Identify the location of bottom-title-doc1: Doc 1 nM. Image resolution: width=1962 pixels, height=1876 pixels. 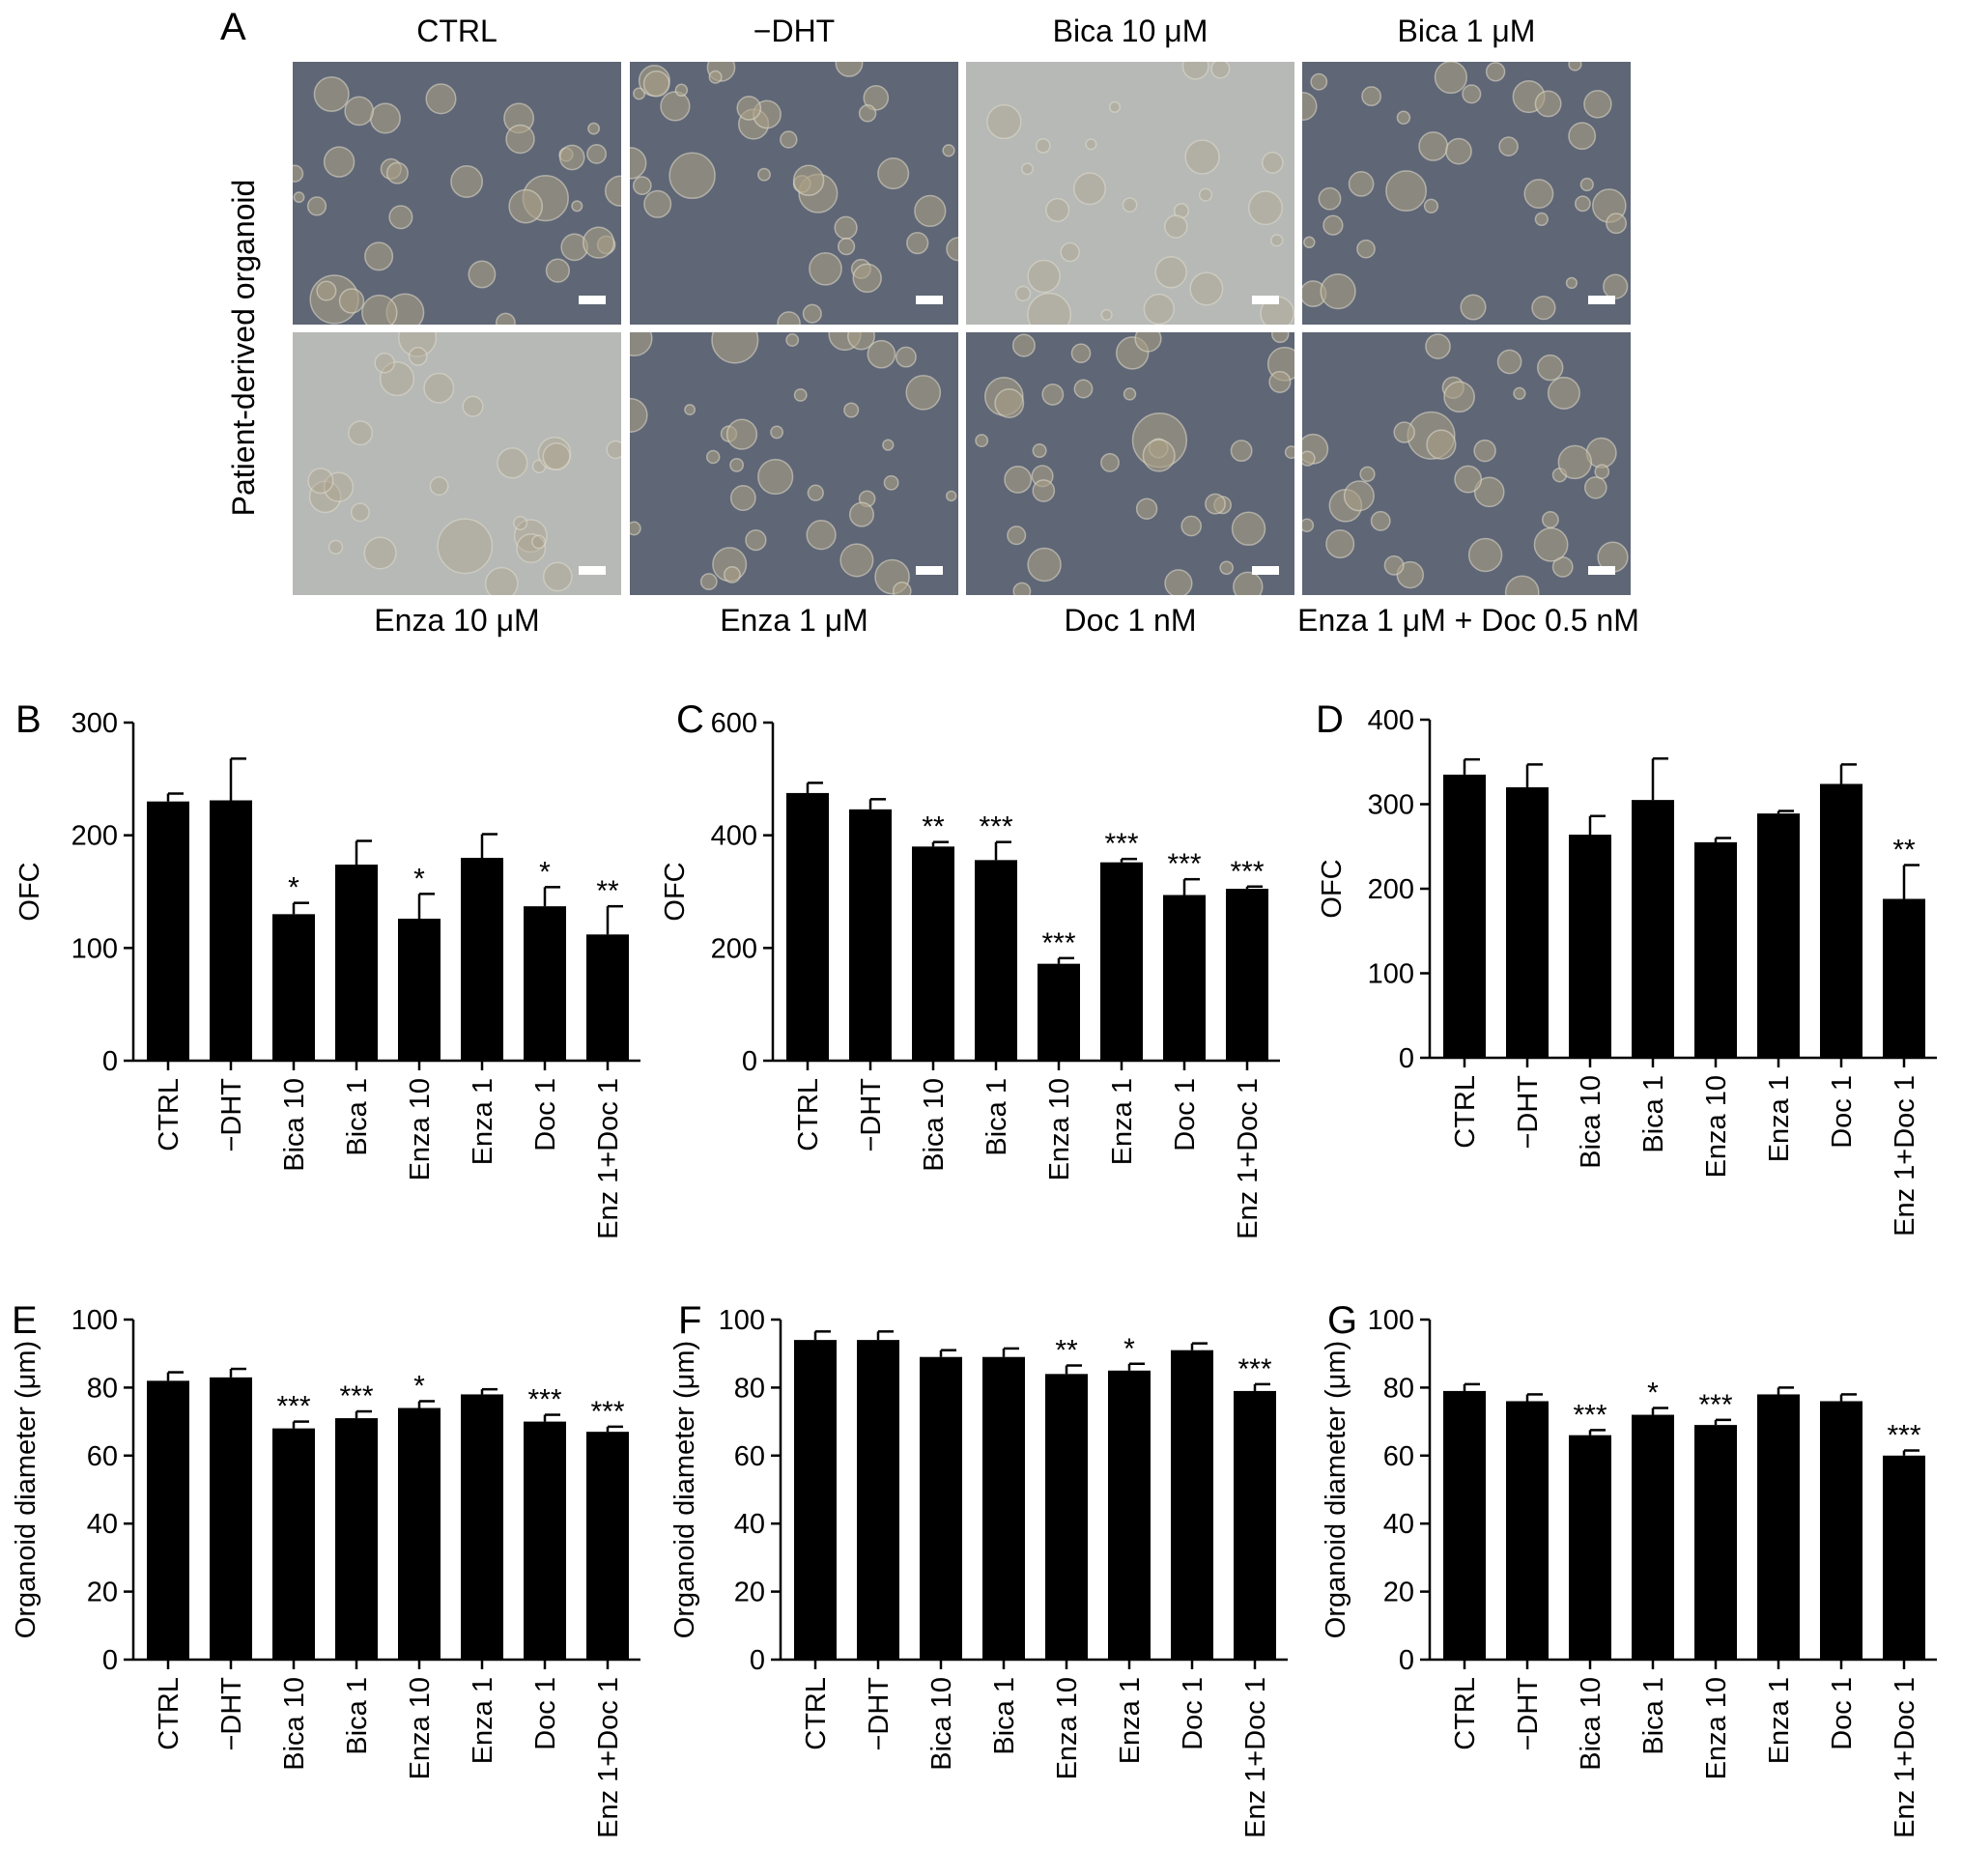
(1130, 620).